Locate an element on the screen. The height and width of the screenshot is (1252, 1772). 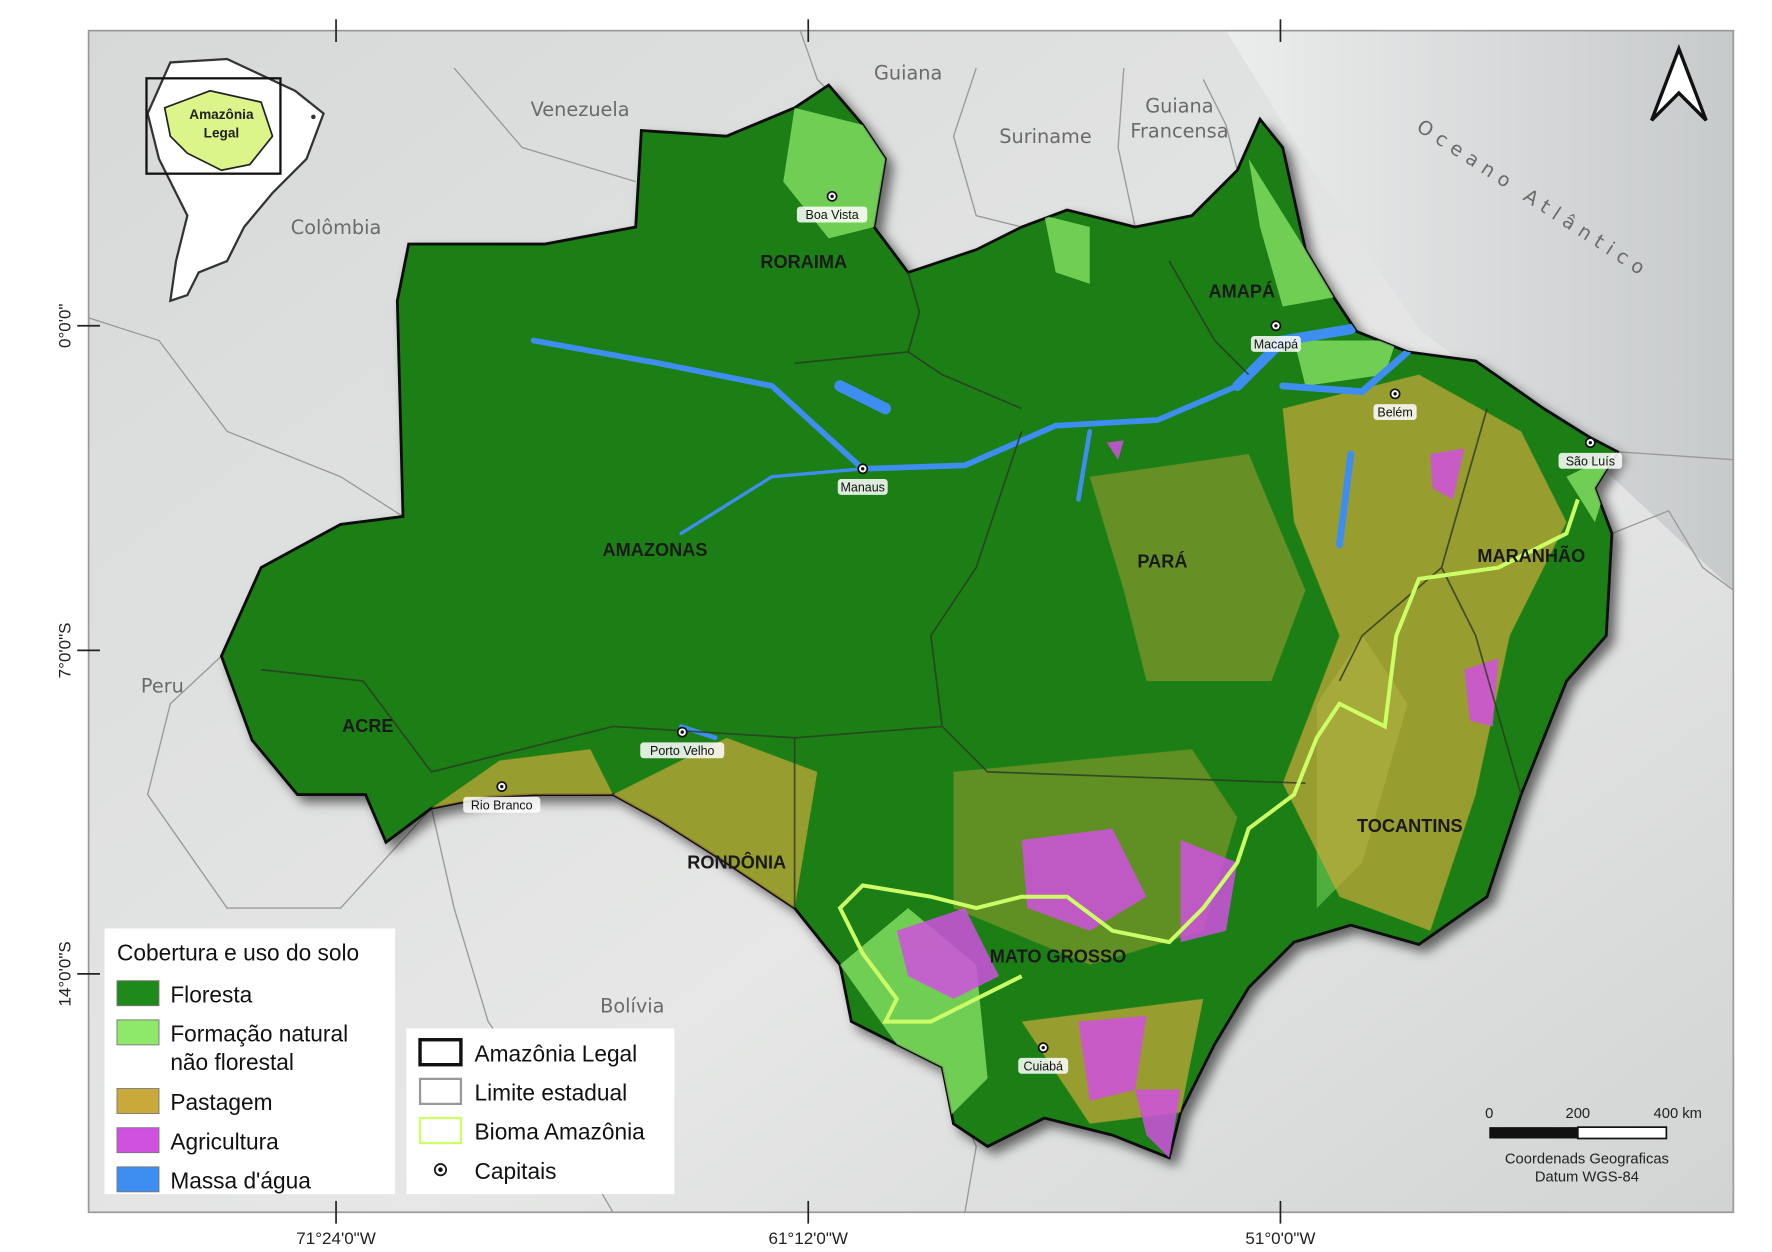
scale-label: 200 is located at coordinates (1578, 1114).